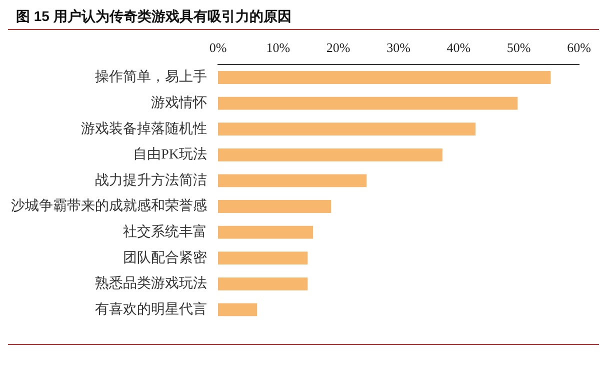 The width and height of the screenshot is (607, 368). I want to click on y-tick-label: 操作简单，易上手, so click(151, 77).